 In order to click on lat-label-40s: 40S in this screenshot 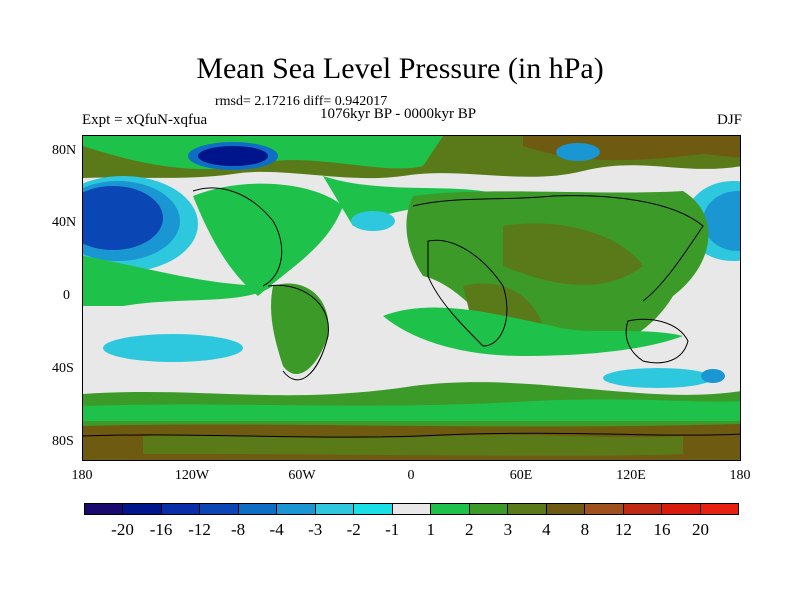, I will do `click(63, 368)`.